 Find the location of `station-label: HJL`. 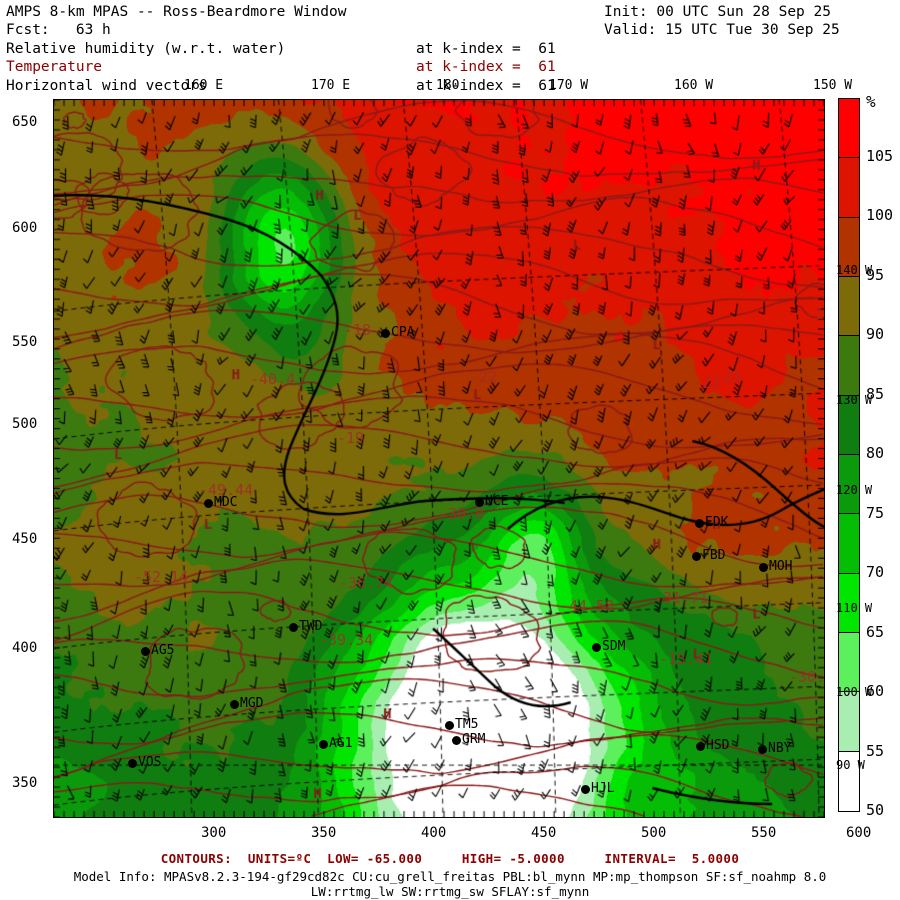

station-label: HJL is located at coordinates (603, 788).